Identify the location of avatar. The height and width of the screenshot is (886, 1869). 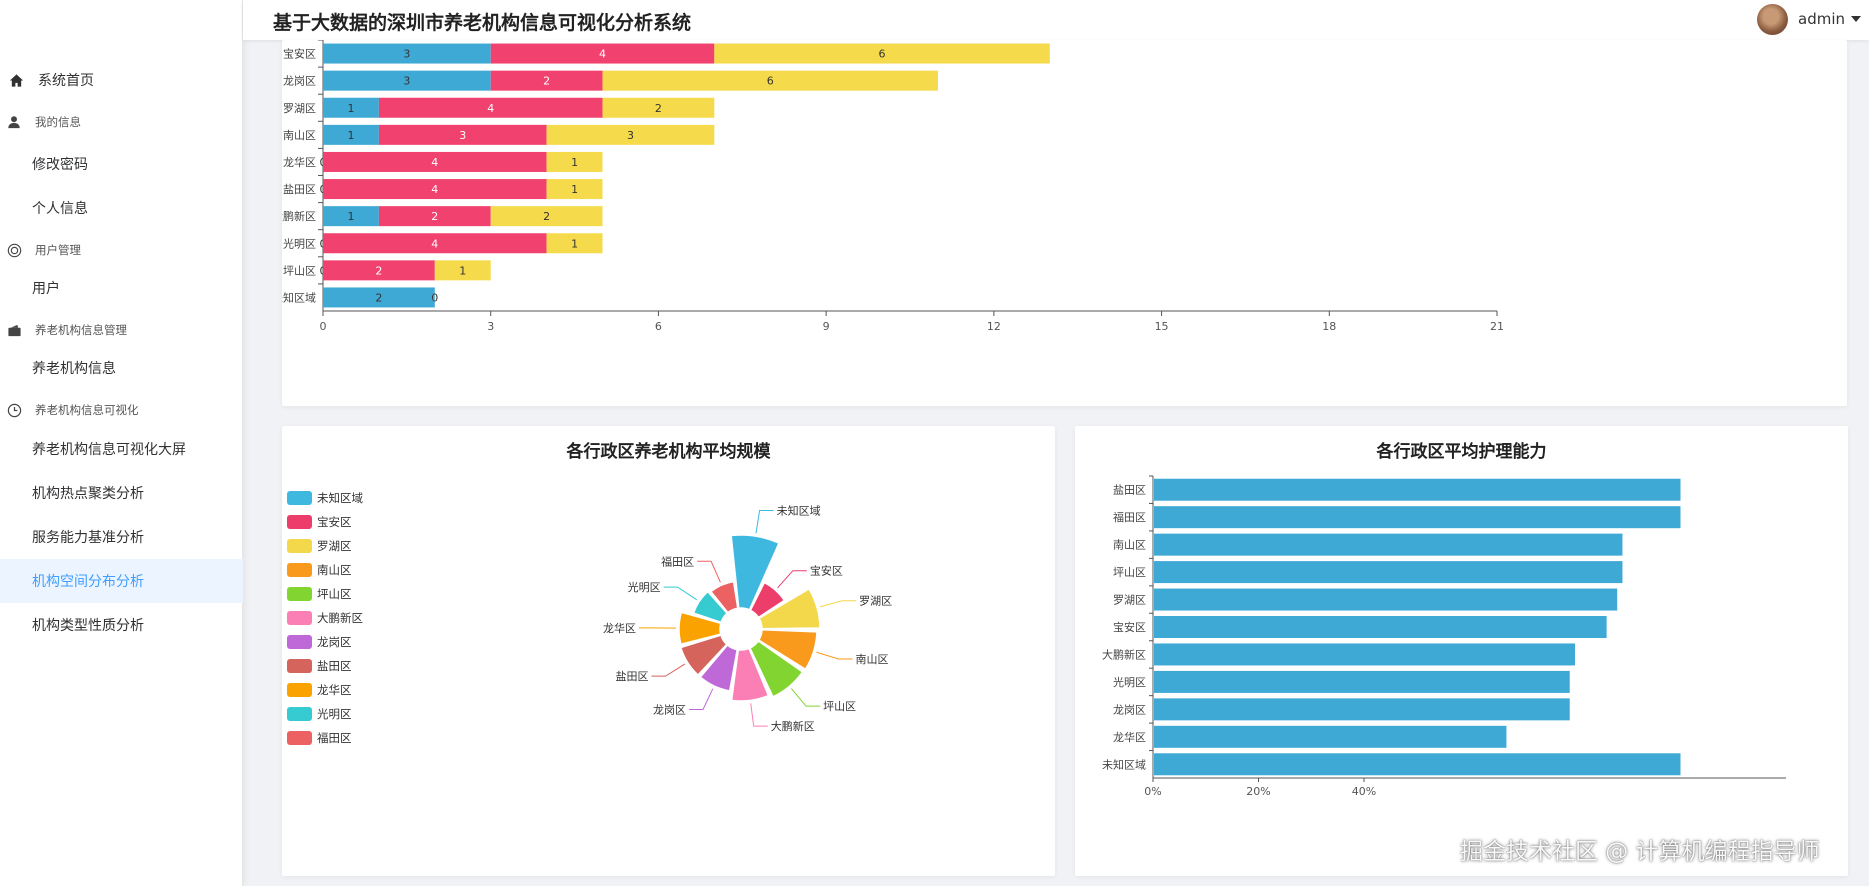
(1772, 19).